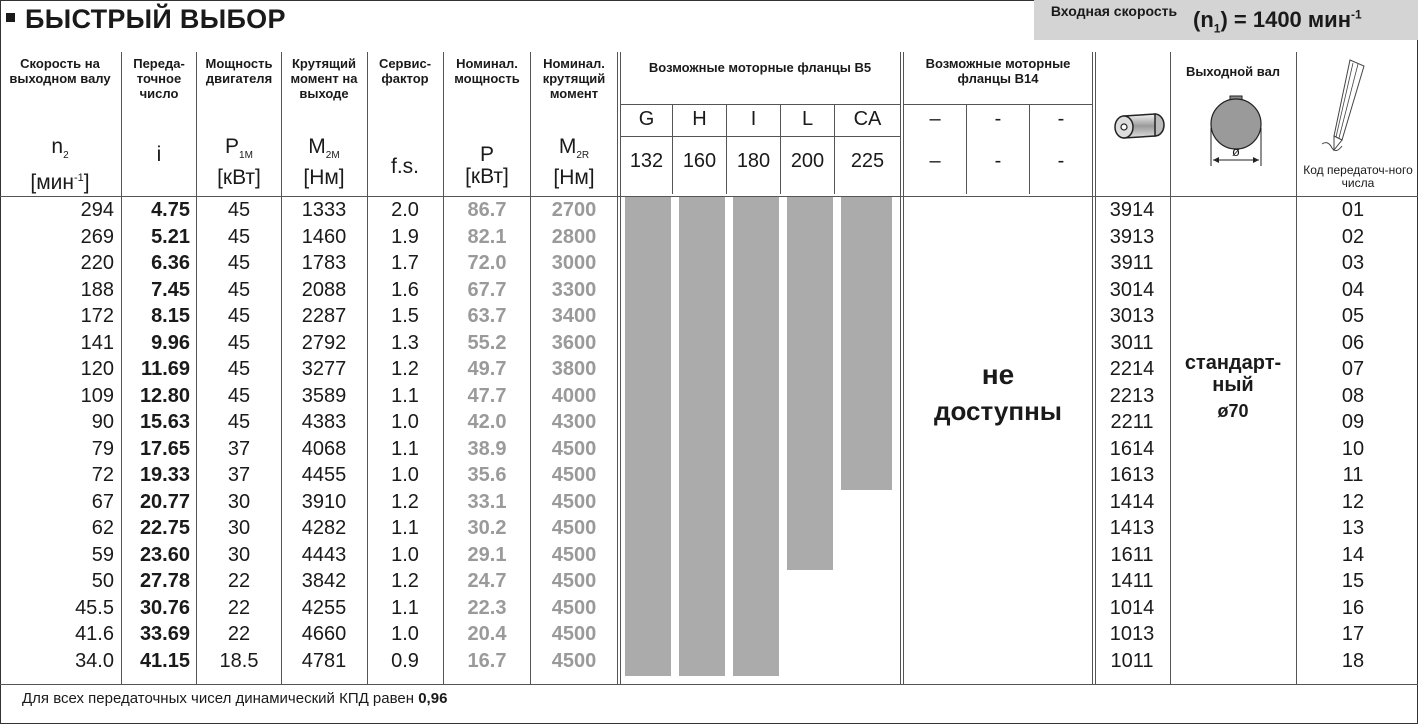  What do you see at coordinates (170, 342) in the screenshot?
I see `cell-i: 9.96` at bounding box center [170, 342].